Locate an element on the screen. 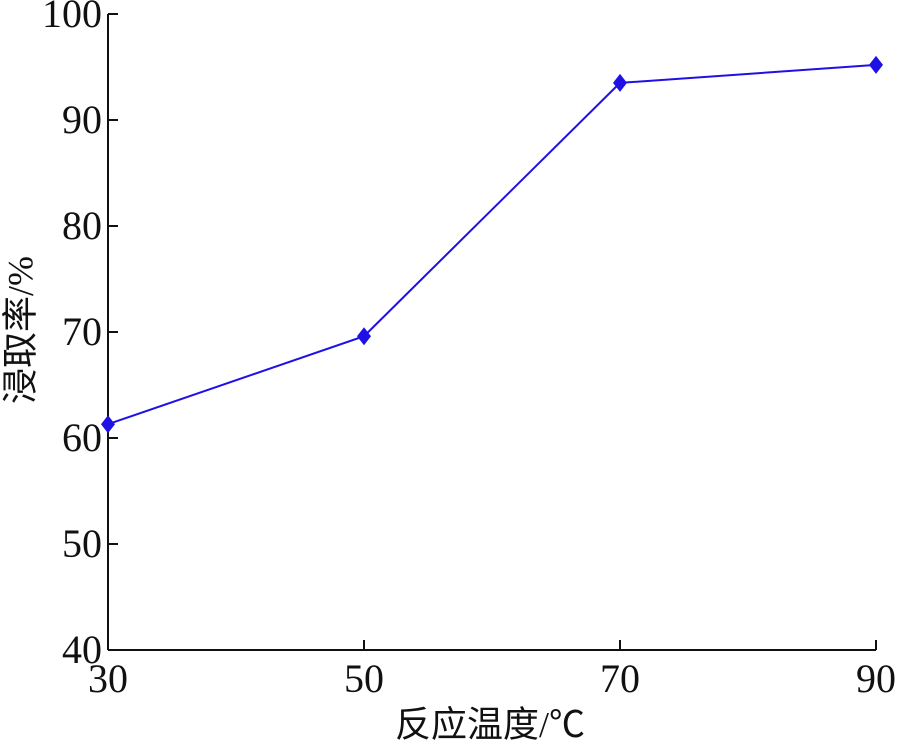 The height and width of the screenshot is (750, 900). x-axis-title: 反应温度/℃ is located at coordinates (490, 724).